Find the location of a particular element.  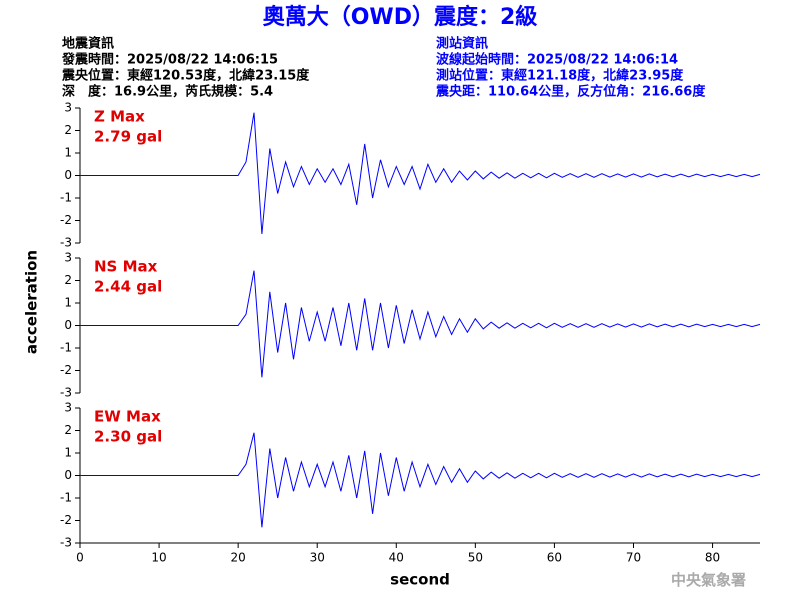

x-axis-label: second is located at coordinates (420, 580).